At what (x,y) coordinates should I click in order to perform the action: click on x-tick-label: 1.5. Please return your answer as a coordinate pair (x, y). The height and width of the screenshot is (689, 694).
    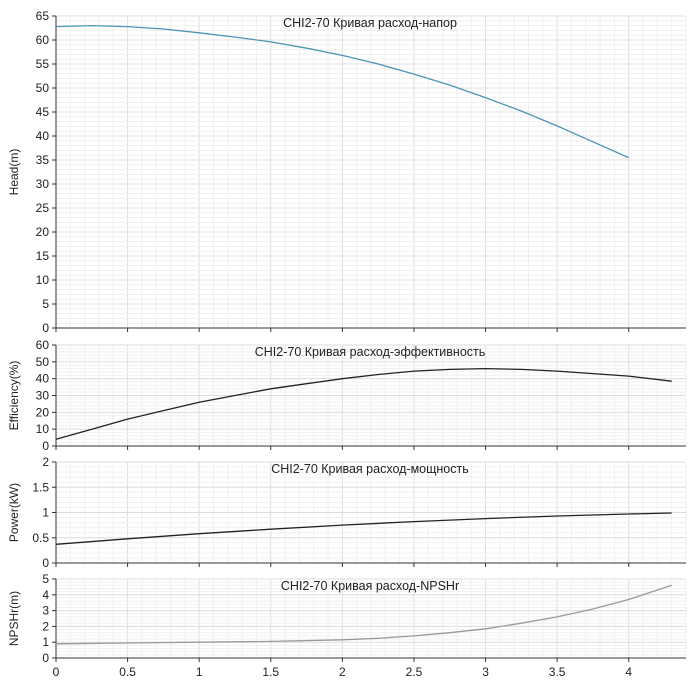
    Looking at the image, I should click on (270, 672).